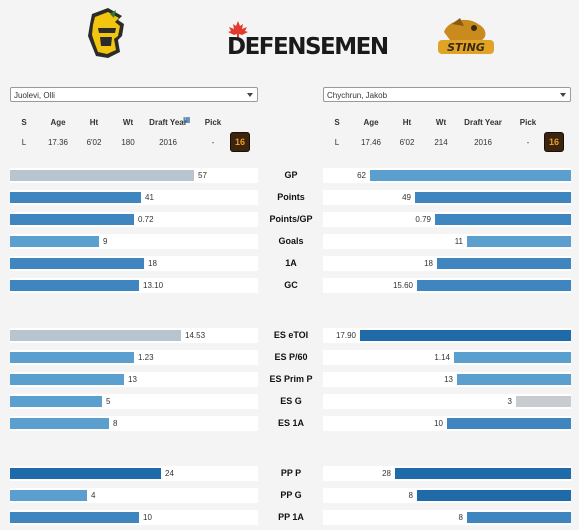  What do you see at coordinates (470, 175) in the screenshot?
I see `stat-bar-right-gp` at bounding box center [470, 175].